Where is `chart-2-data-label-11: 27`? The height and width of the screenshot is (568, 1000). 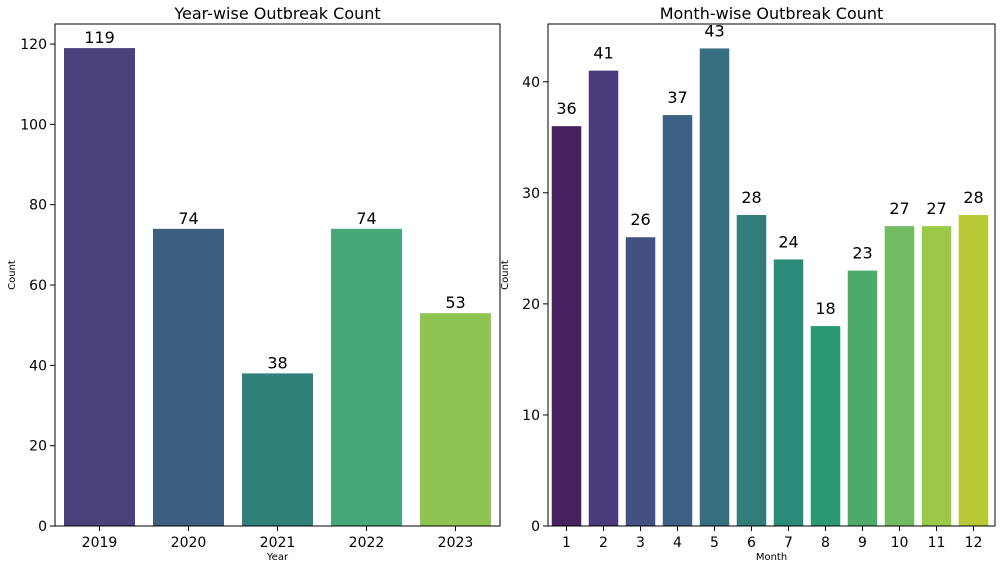 chart-2-data-label-11: 27 is located at coordinates (936, 208).